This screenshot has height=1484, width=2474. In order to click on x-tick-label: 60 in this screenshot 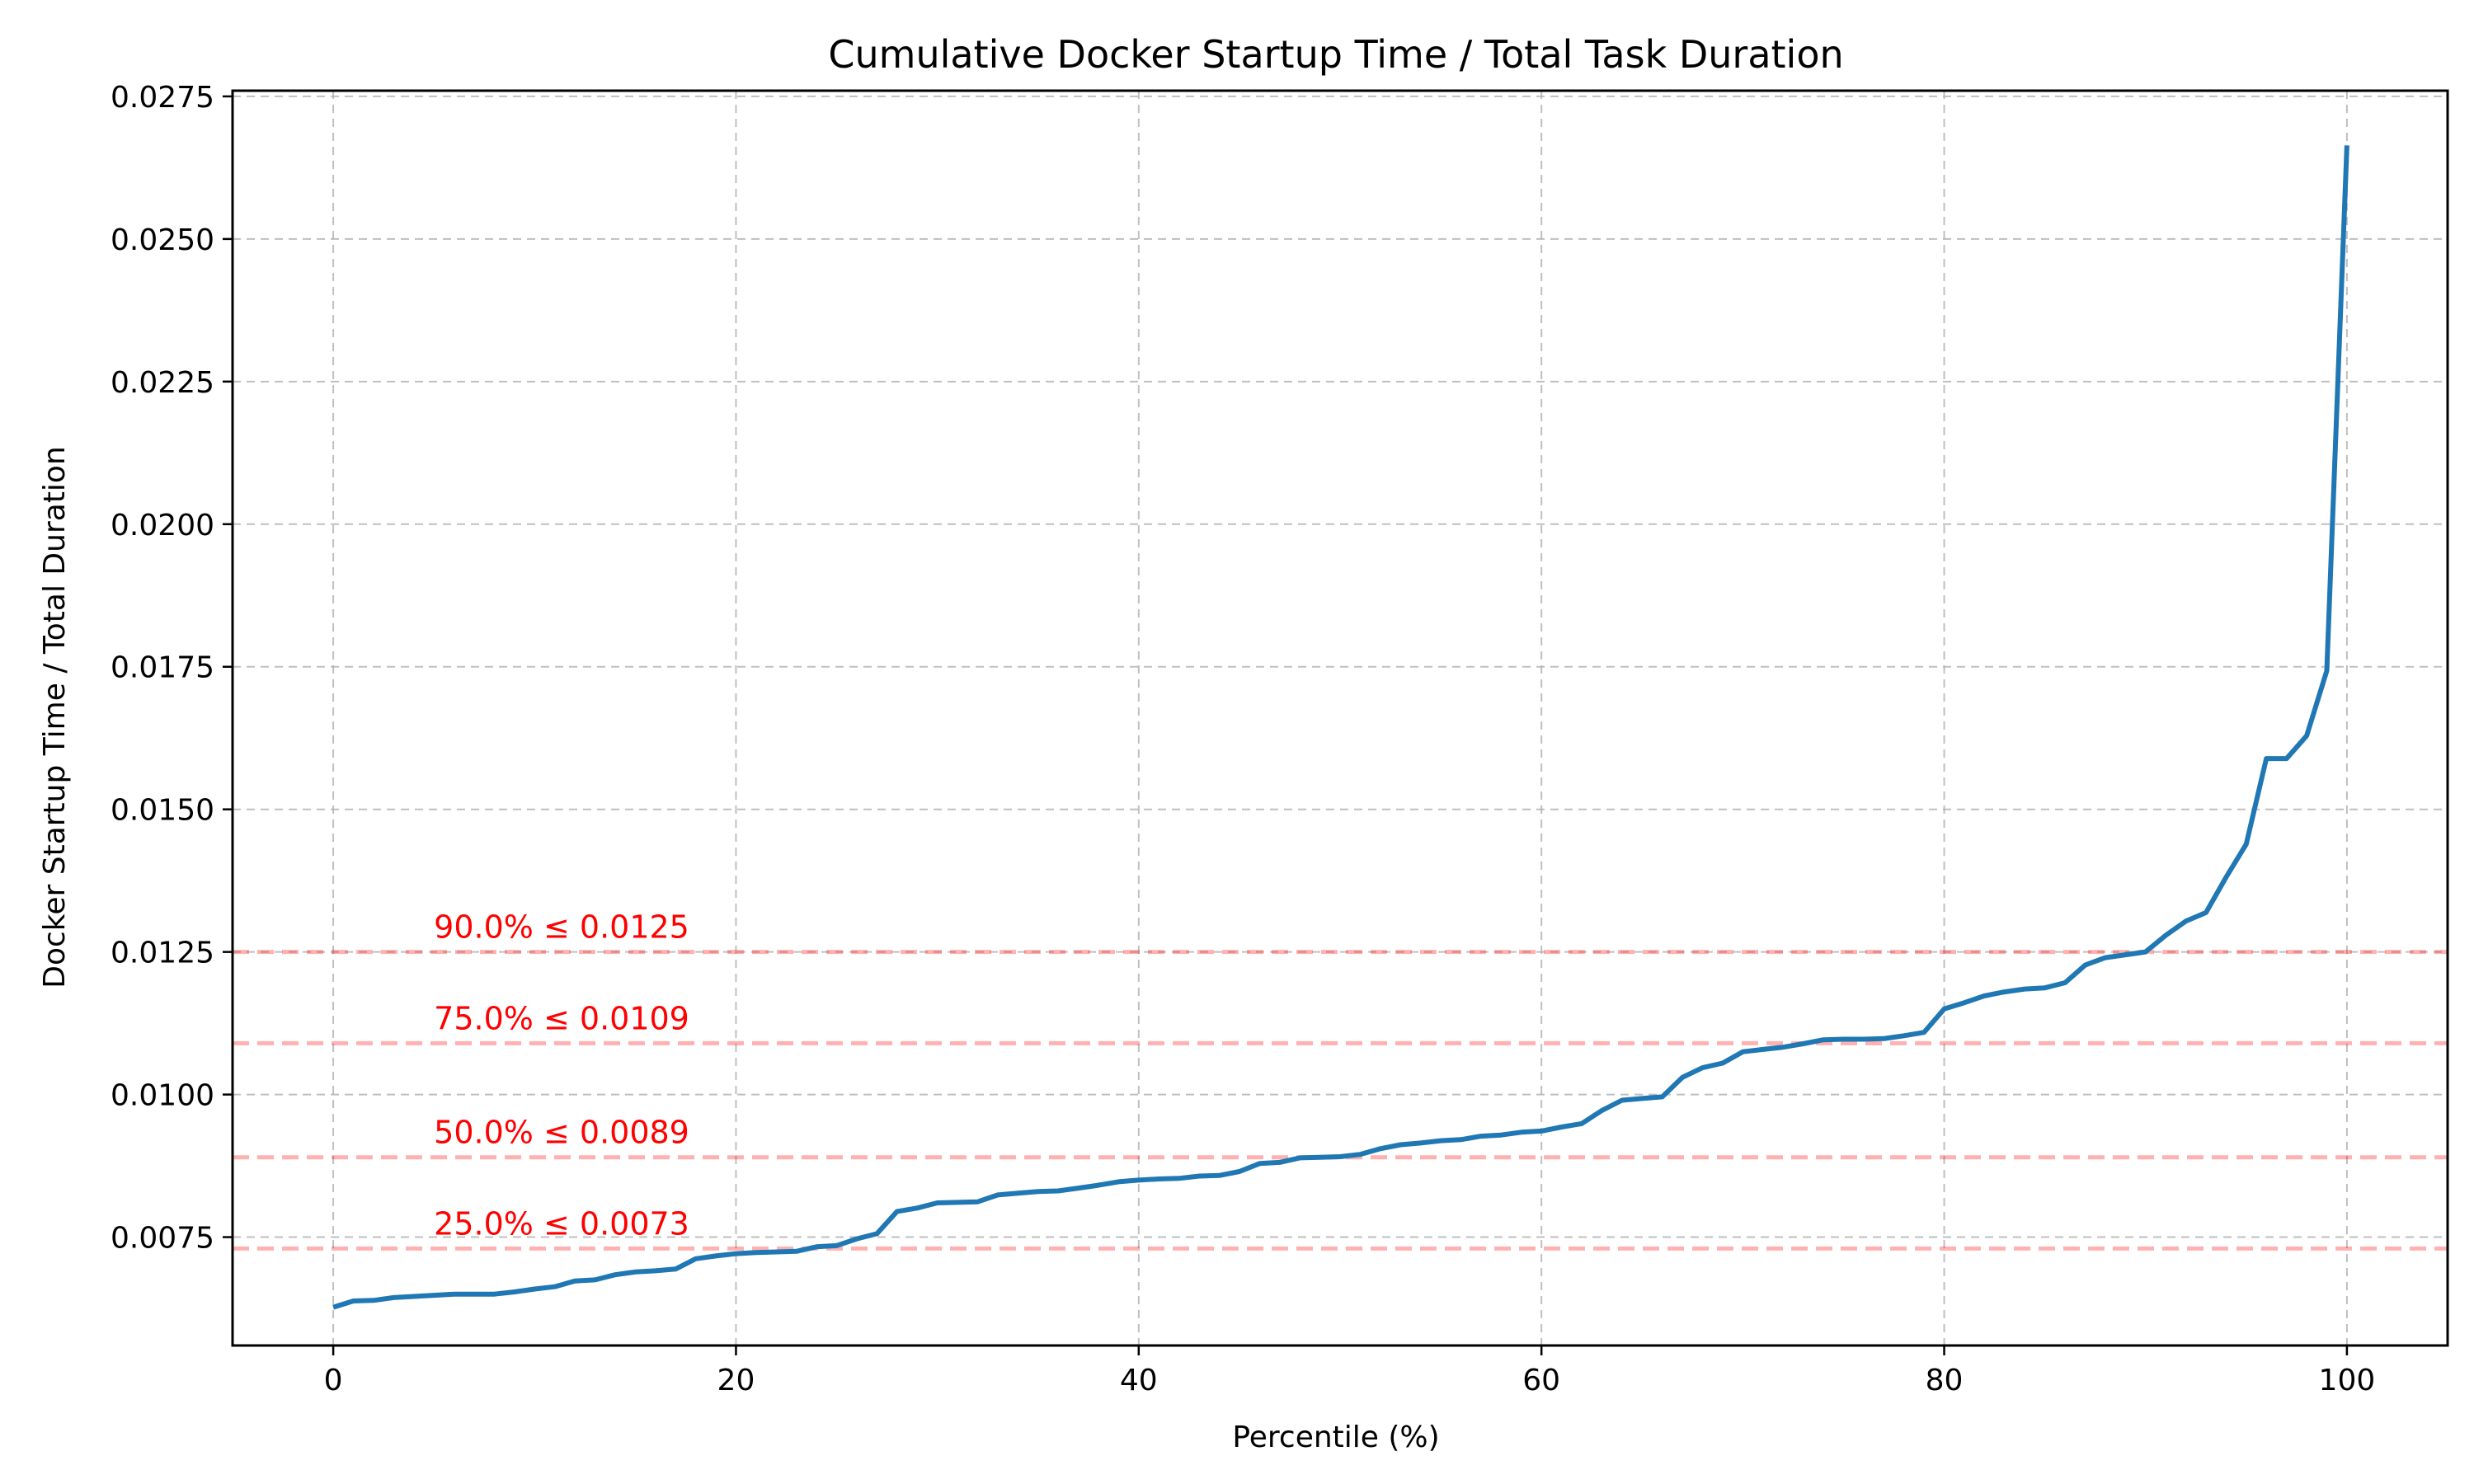, I will do `click(1541, 1380)`.